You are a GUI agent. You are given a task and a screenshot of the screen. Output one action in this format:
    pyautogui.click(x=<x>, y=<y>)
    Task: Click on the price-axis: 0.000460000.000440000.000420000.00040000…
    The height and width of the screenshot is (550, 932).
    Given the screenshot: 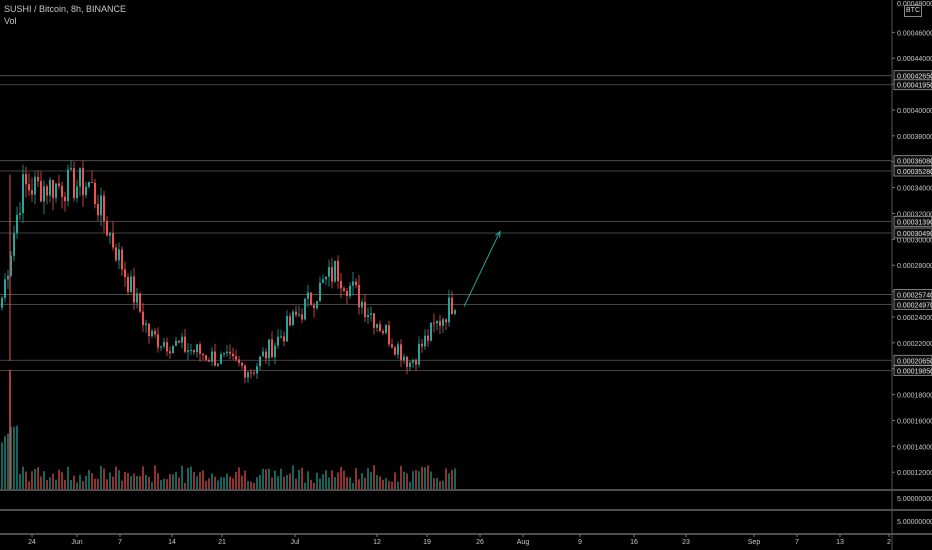 What is the action you would take?
    pyautogui.click(x=911, y=275)
    